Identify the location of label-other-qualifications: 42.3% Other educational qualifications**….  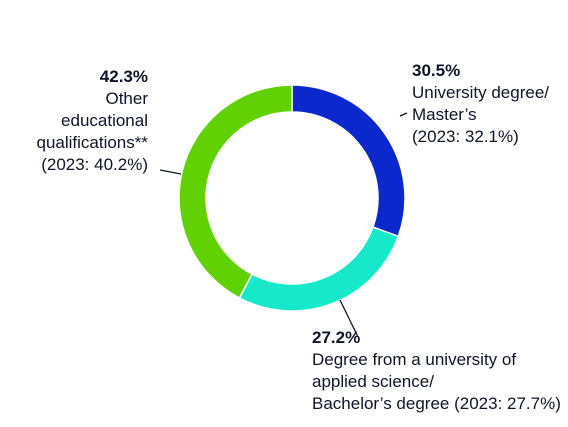
(92, 121).